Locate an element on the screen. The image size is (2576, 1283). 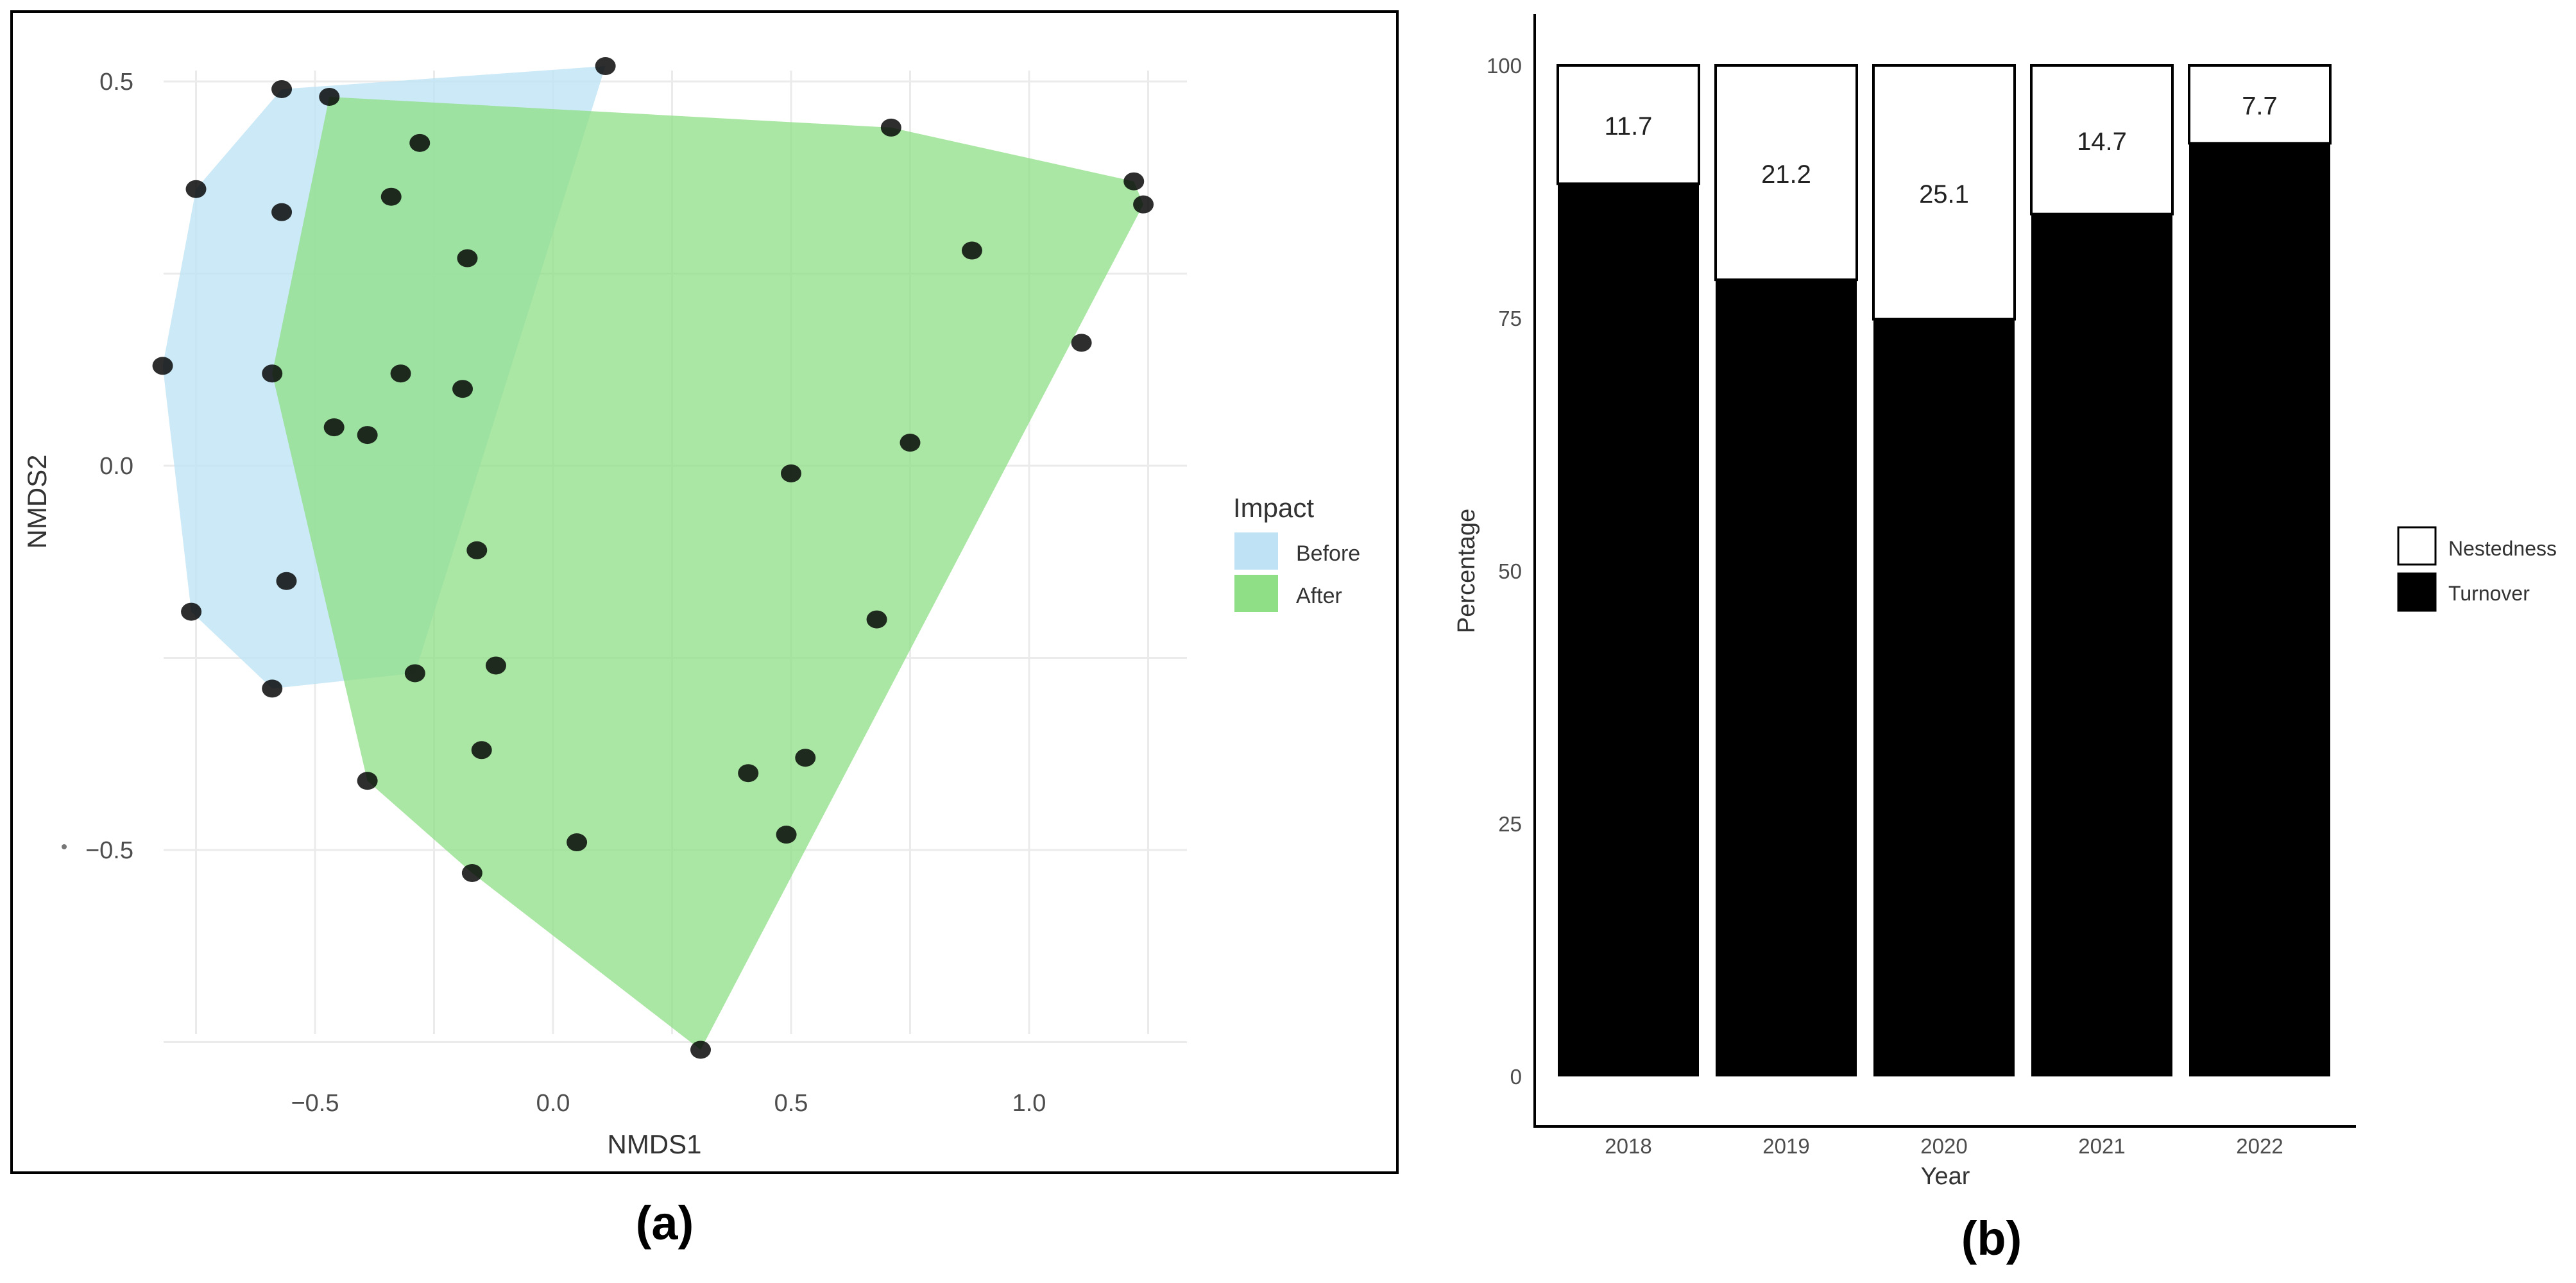
x-axis-title-b: Year is located at coordinates (1945, 1176).